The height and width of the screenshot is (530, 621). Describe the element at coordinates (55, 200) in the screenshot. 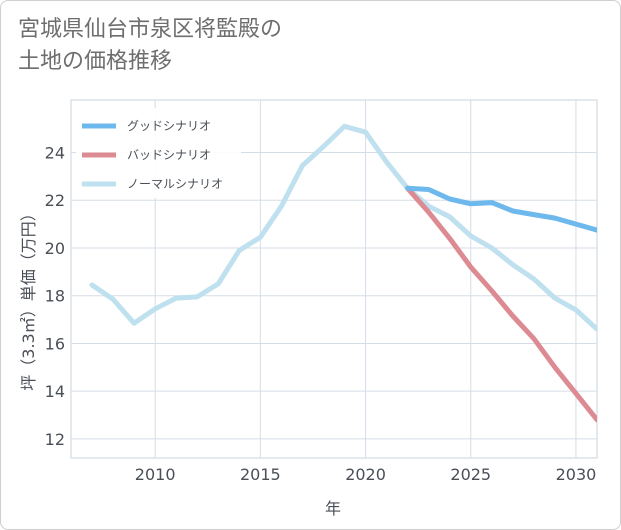

I see `y-tick-label: 22` at that location.